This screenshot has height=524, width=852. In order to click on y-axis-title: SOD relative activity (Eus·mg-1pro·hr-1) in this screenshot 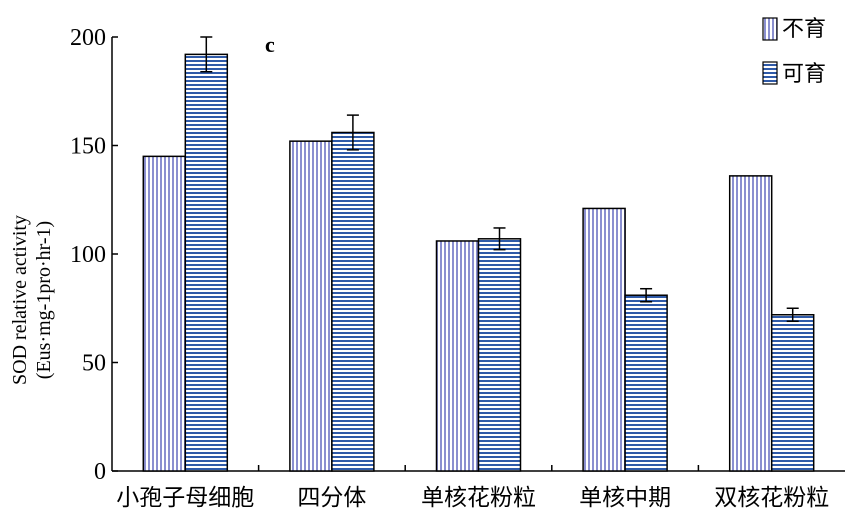, I will do `click(32, 300)`.